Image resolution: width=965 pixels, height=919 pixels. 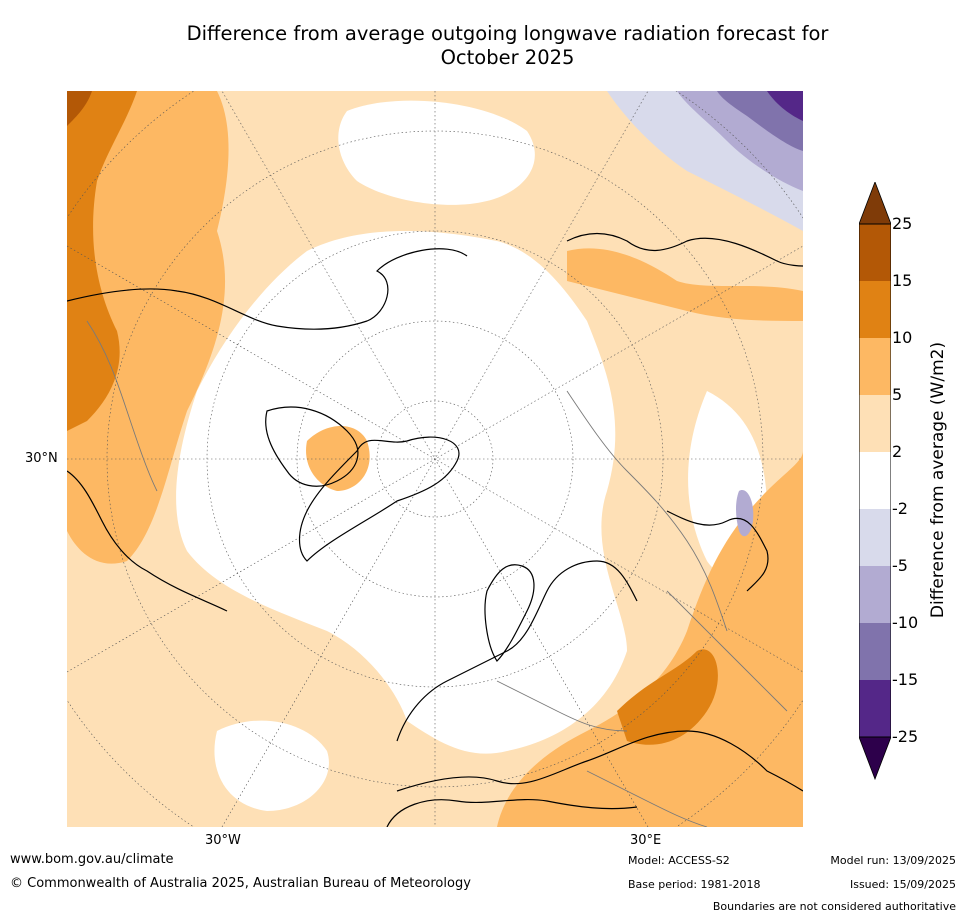 I want to click on negative-region-east-spot, so click(x=745, y=513).